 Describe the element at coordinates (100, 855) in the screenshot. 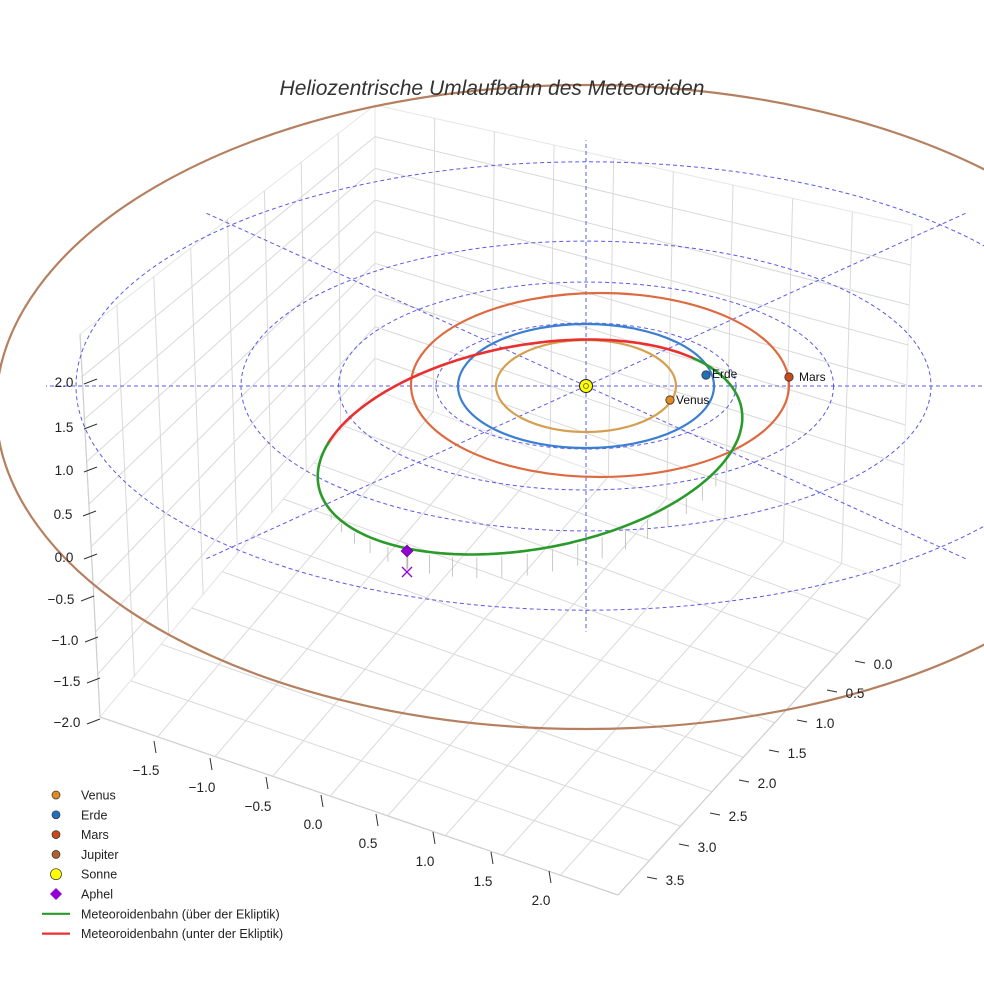

I see `legend-label: Jupiter` at that location.